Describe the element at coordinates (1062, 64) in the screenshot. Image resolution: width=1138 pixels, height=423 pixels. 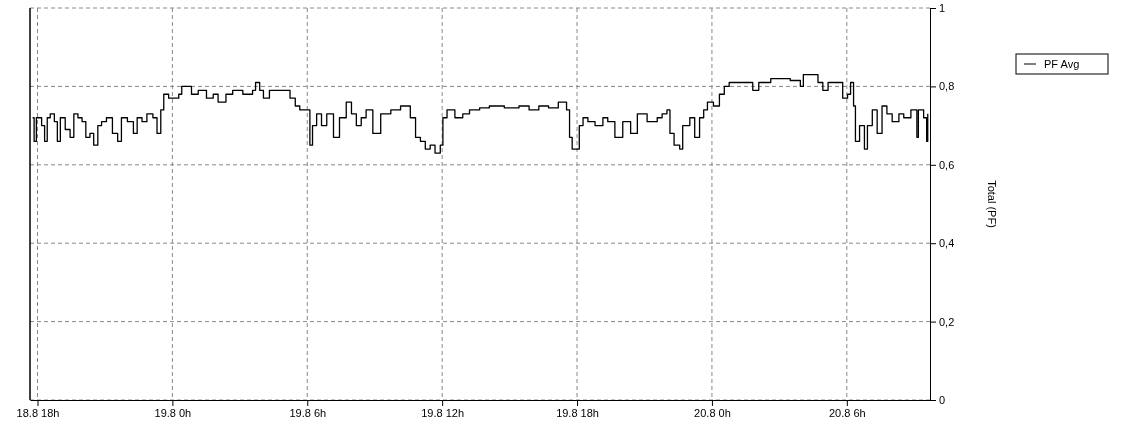
I see `legend-label: PF Avg` at that location.